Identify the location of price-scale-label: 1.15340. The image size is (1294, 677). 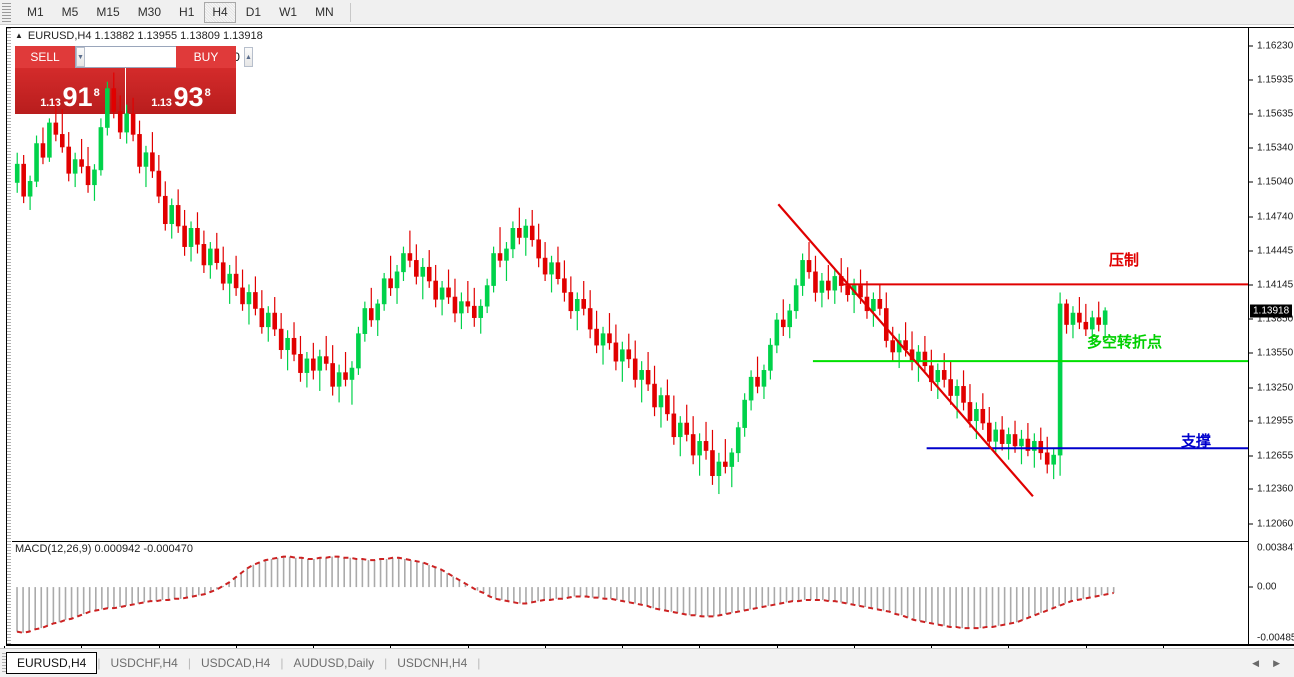
(1275, 148).